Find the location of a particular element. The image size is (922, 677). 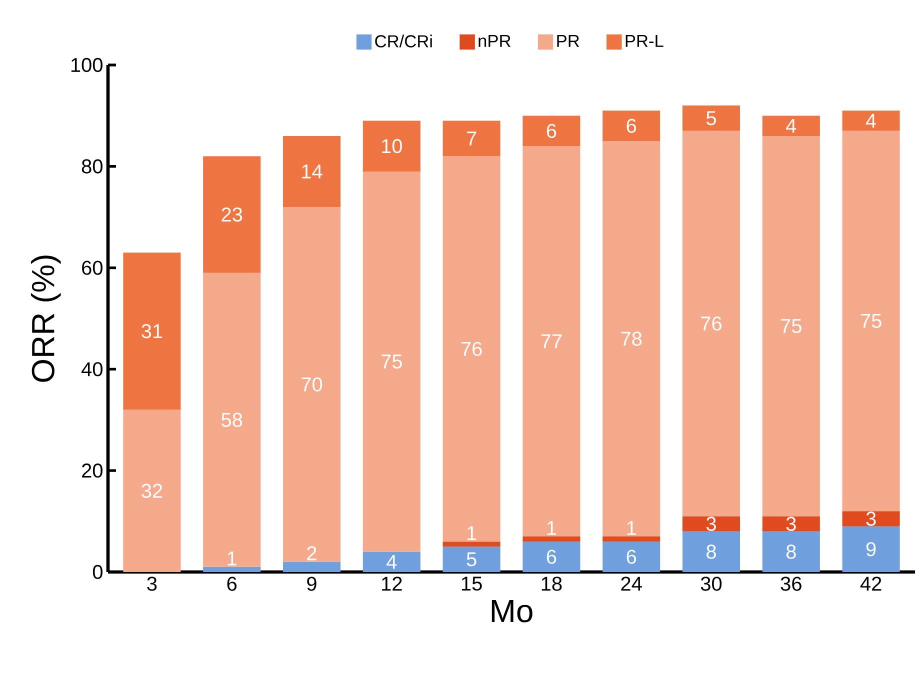

x-tick-label: 3 is located at coordinates (152, 583).